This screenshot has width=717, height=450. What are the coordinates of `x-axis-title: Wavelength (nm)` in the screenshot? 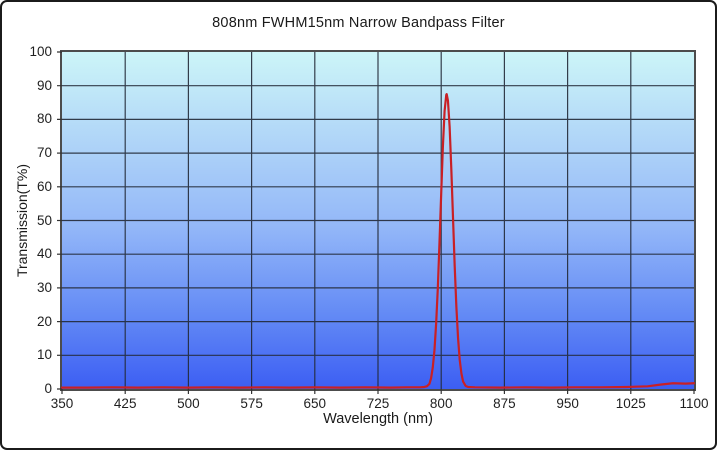 It's located at (378, 419).